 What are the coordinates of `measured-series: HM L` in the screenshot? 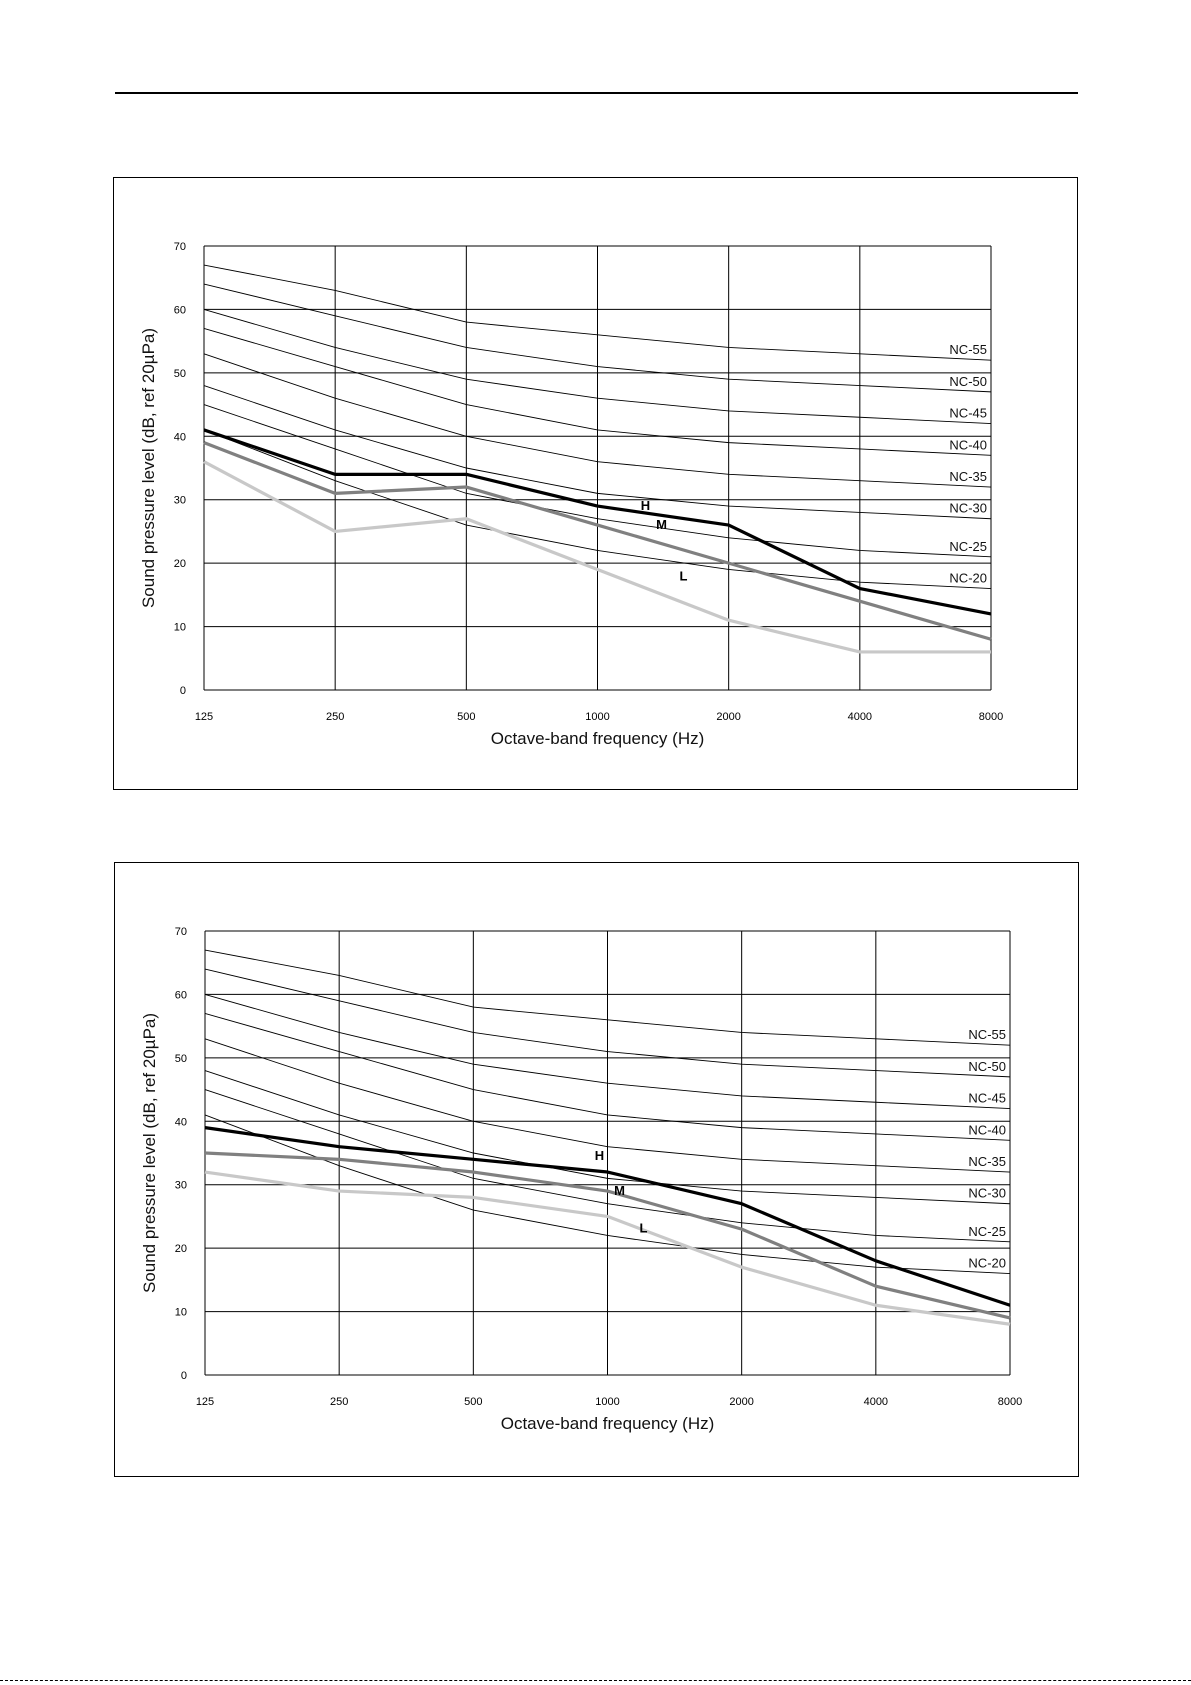 It's located at (597, 541).